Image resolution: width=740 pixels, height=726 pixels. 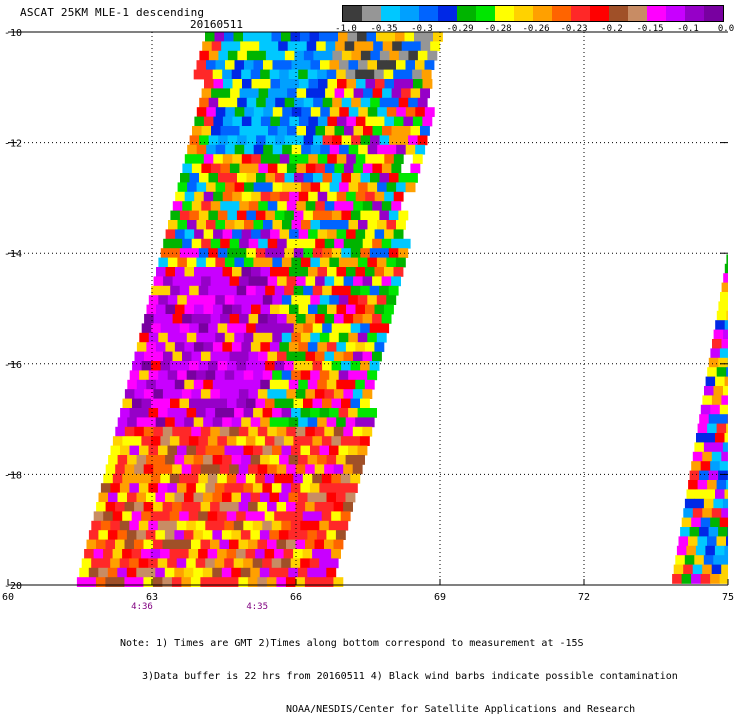 I want to click on lat-label: -12, so click(x=13, y=144).